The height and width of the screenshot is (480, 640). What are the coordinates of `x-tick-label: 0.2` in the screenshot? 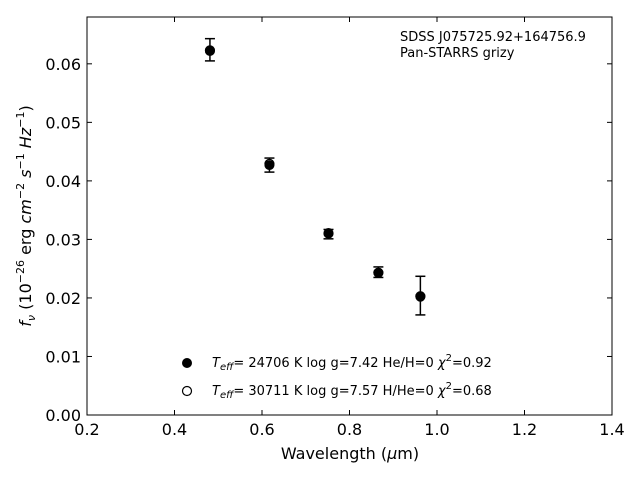 It's located at (86, 429).